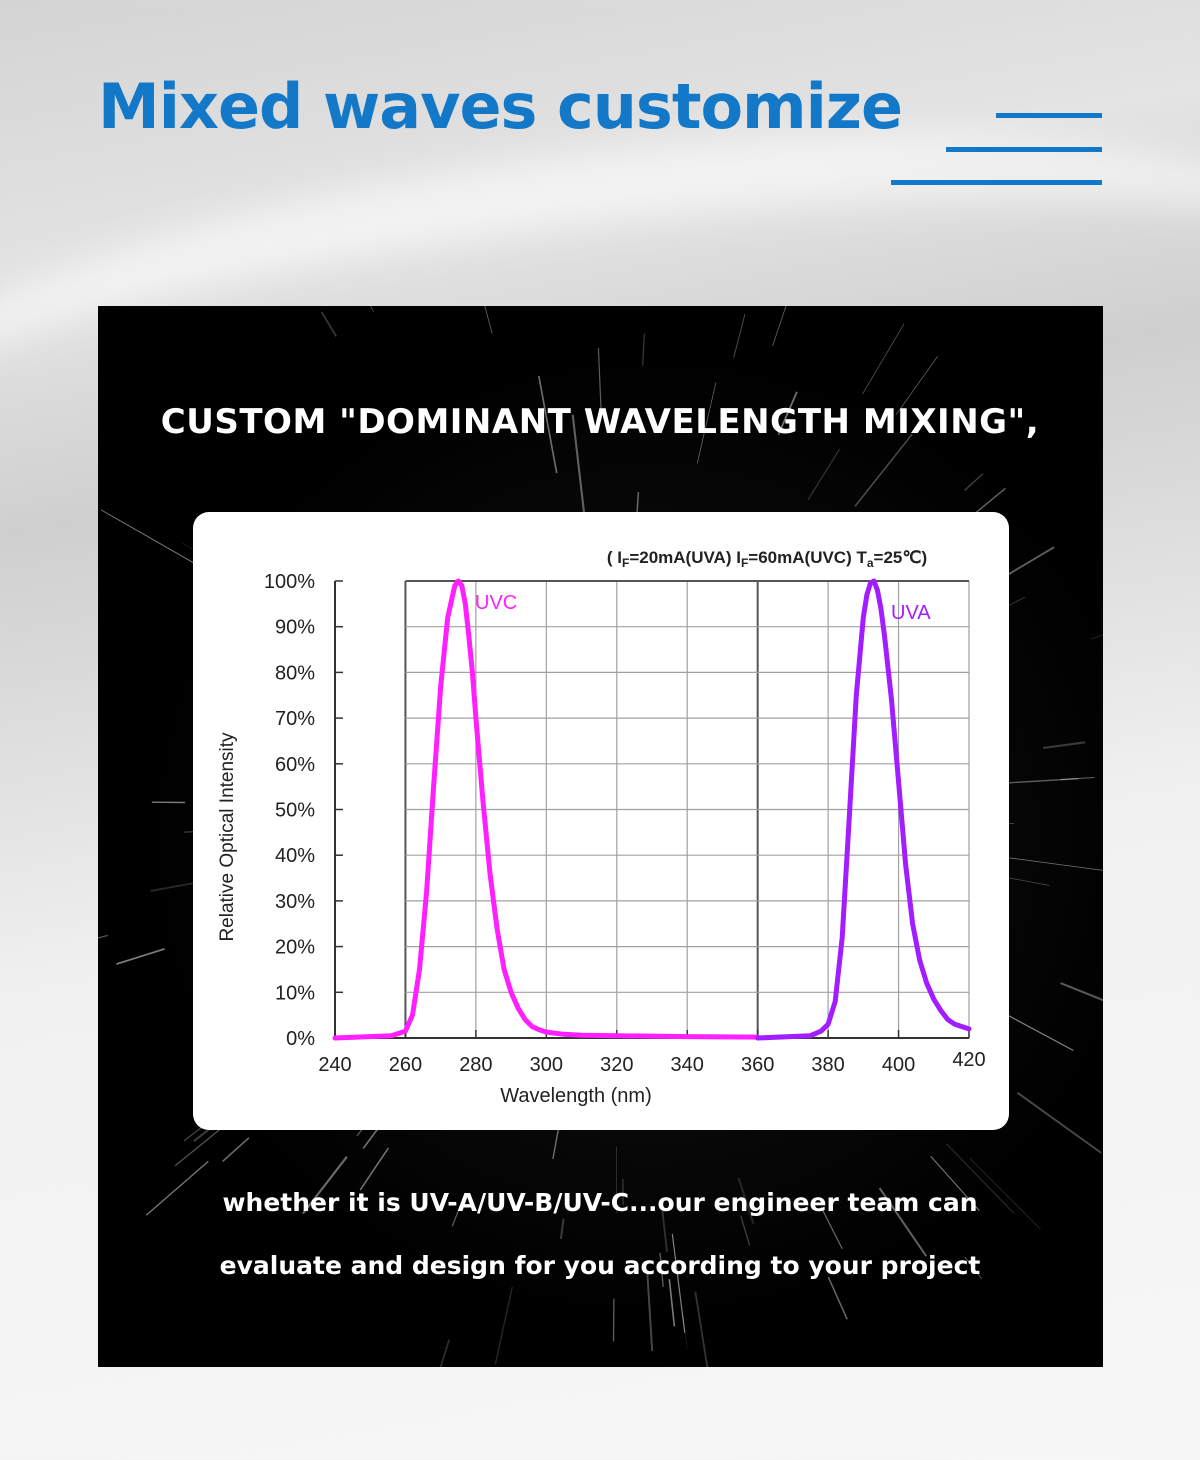 This screenshot has height=1460, width=1200. I want to click on x-tick-label: 260, so click(405, 1065).